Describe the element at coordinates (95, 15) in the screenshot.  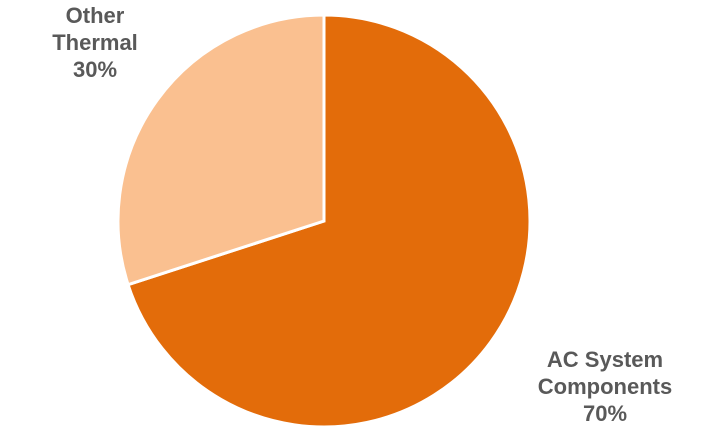
I see `slice-label-other-thermal-line-1: Other` at that location.